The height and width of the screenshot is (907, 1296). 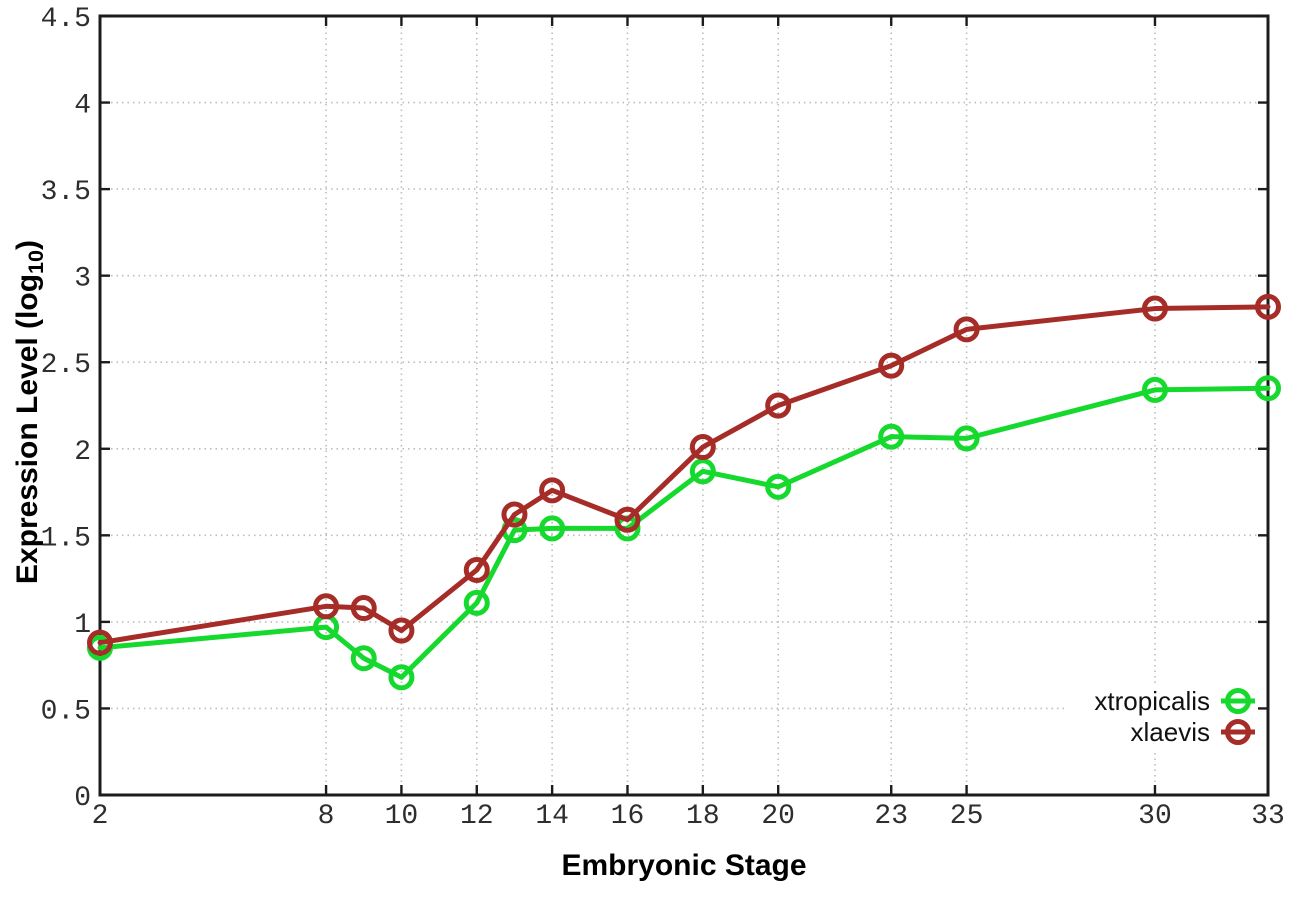 I want to click on legend-sample-marker-xlaevis, so click(x=1238, y=732).